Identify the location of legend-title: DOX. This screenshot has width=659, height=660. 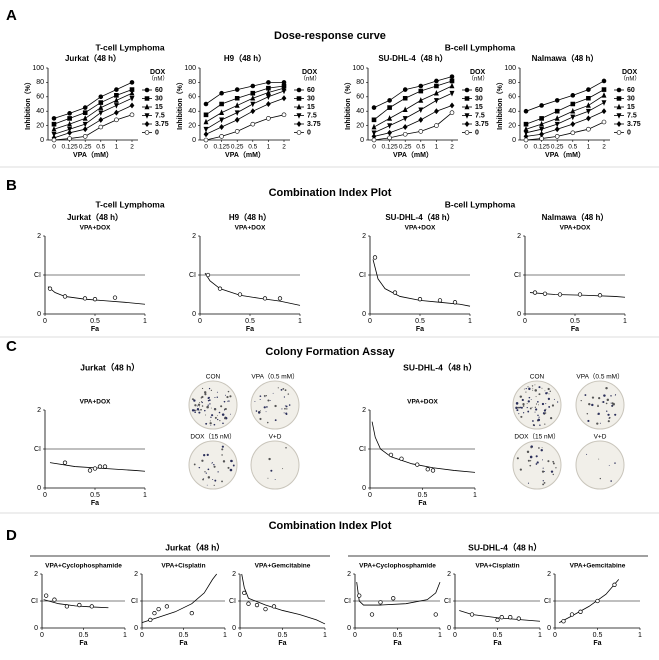
(310, 72).